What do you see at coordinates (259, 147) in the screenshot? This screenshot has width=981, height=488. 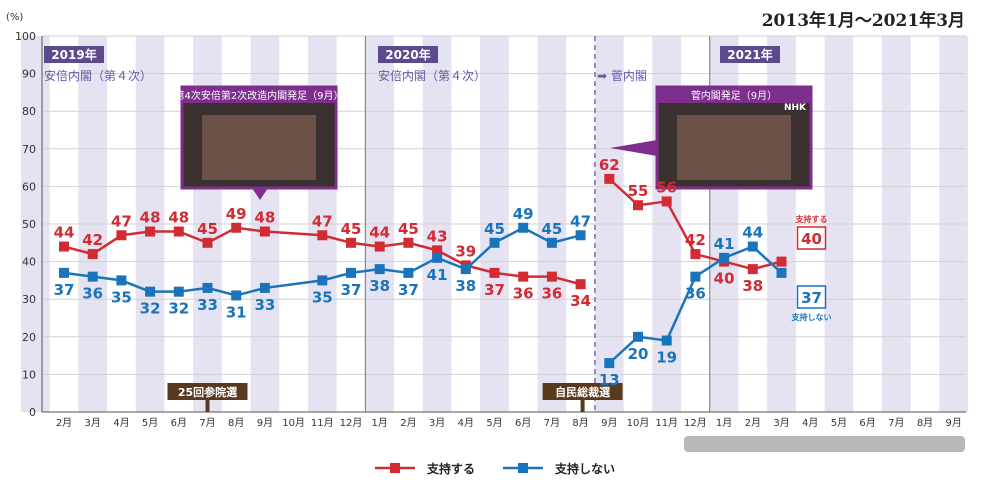 I see `photo-people` at bounding box center [259, 147].